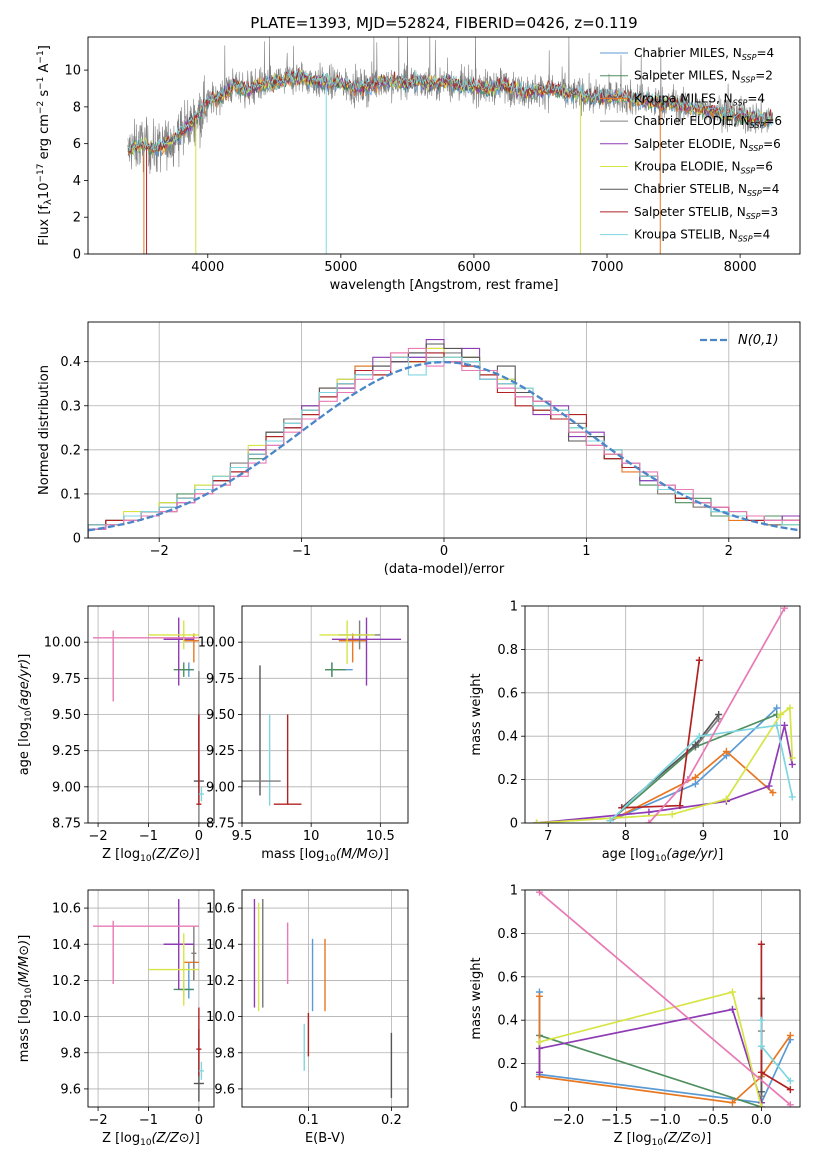  I want to click on y-tick-label: 9.50, so click(66, 715).